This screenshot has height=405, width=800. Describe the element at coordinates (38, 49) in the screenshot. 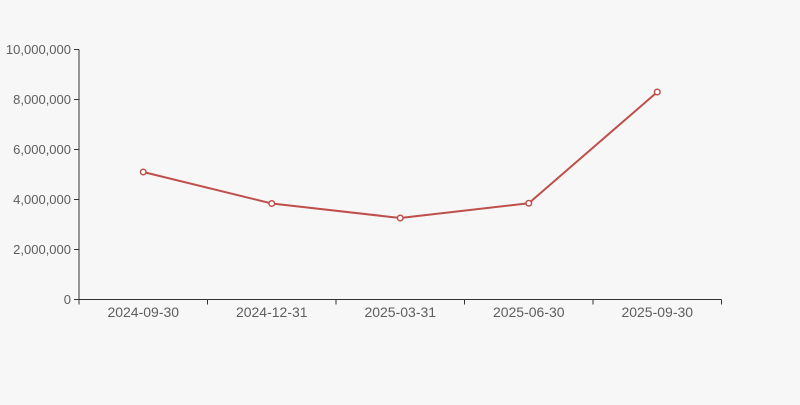

I see `y-axis-label: 10,000,000` at that location.